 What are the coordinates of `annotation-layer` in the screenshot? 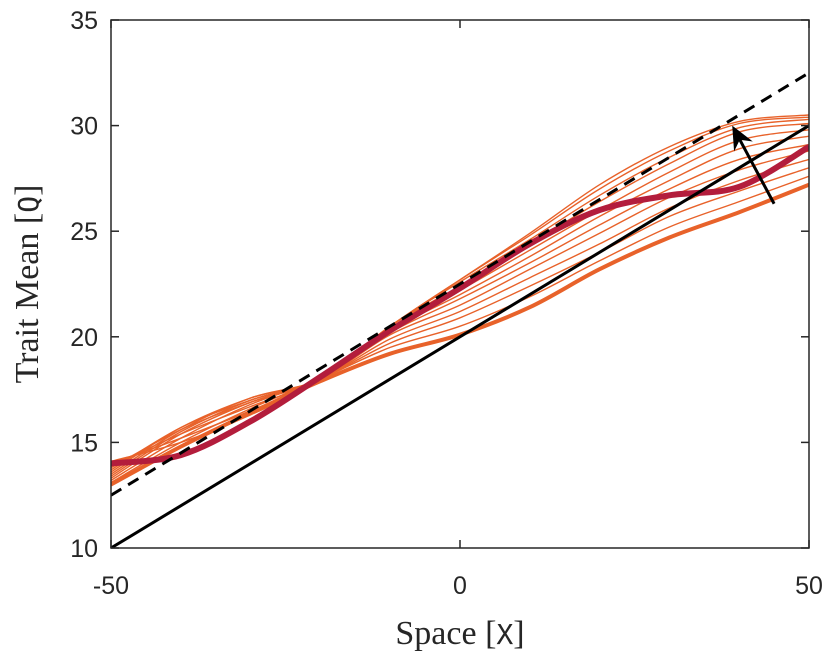 It's located at (754, 165).